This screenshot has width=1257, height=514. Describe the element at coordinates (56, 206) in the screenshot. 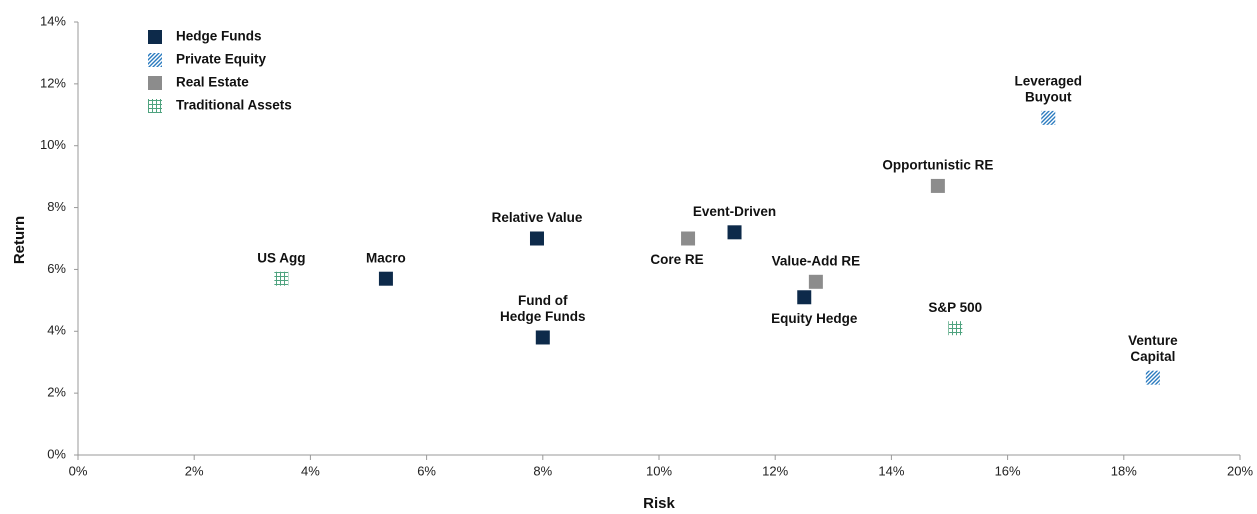

I see `y-tick-label: 8%` at that location.